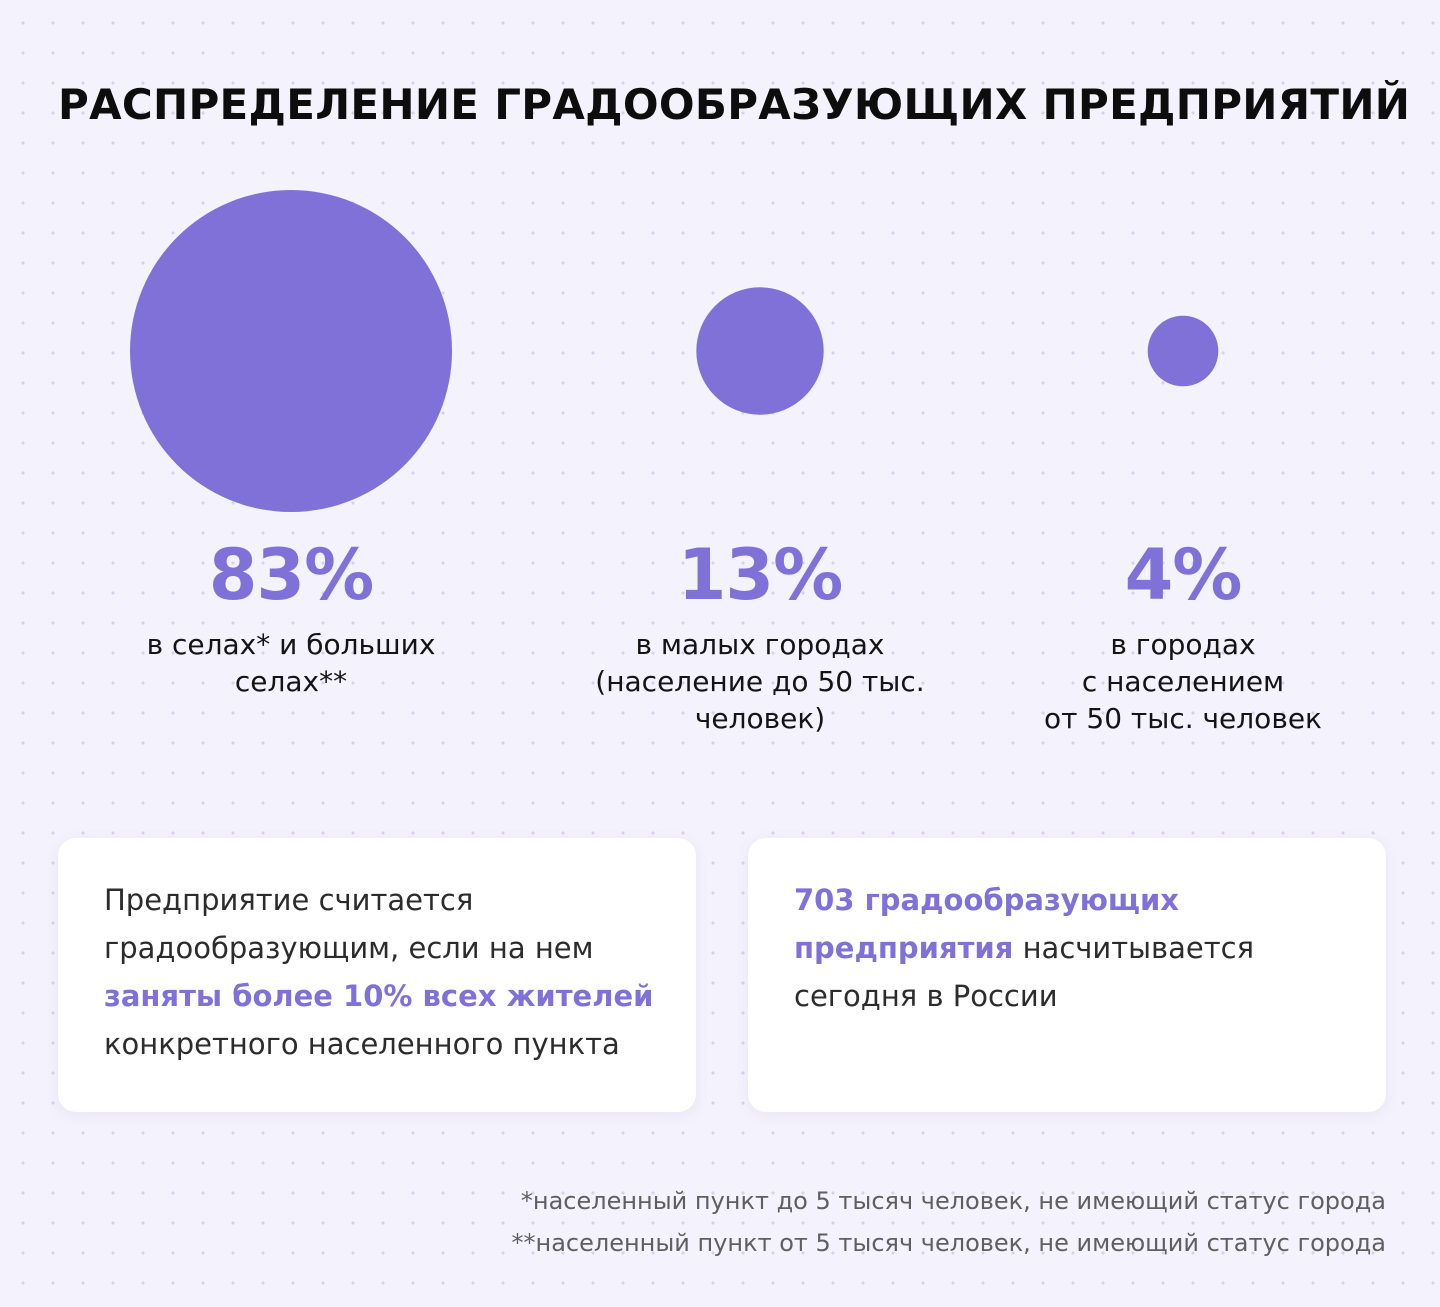  I want to click on description-line: в малых городах, so click(760, 644).